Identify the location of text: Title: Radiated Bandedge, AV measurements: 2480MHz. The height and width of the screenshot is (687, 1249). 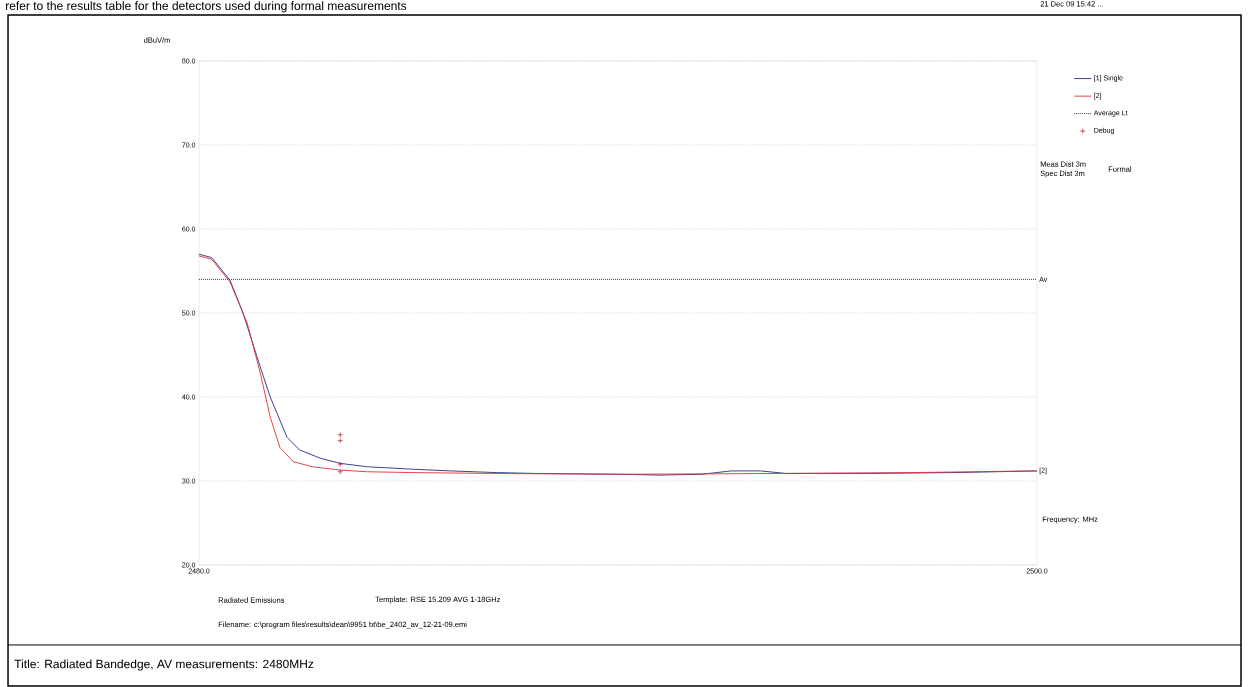
(164, 665).